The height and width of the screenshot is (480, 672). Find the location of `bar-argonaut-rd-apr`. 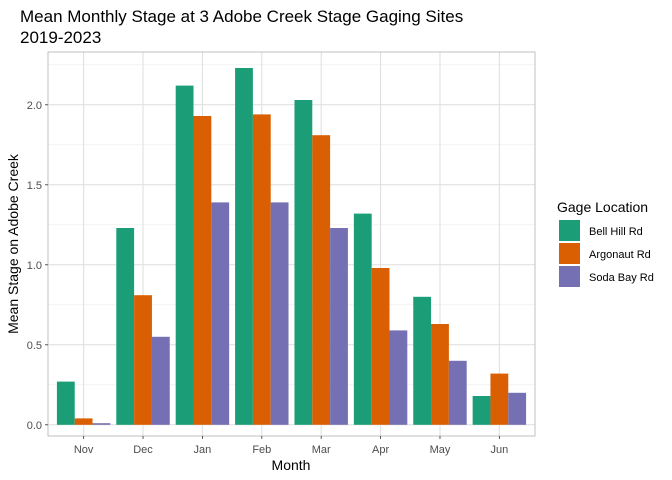

bar-argonaut-rd-apr is located at coordinates (380, 346).